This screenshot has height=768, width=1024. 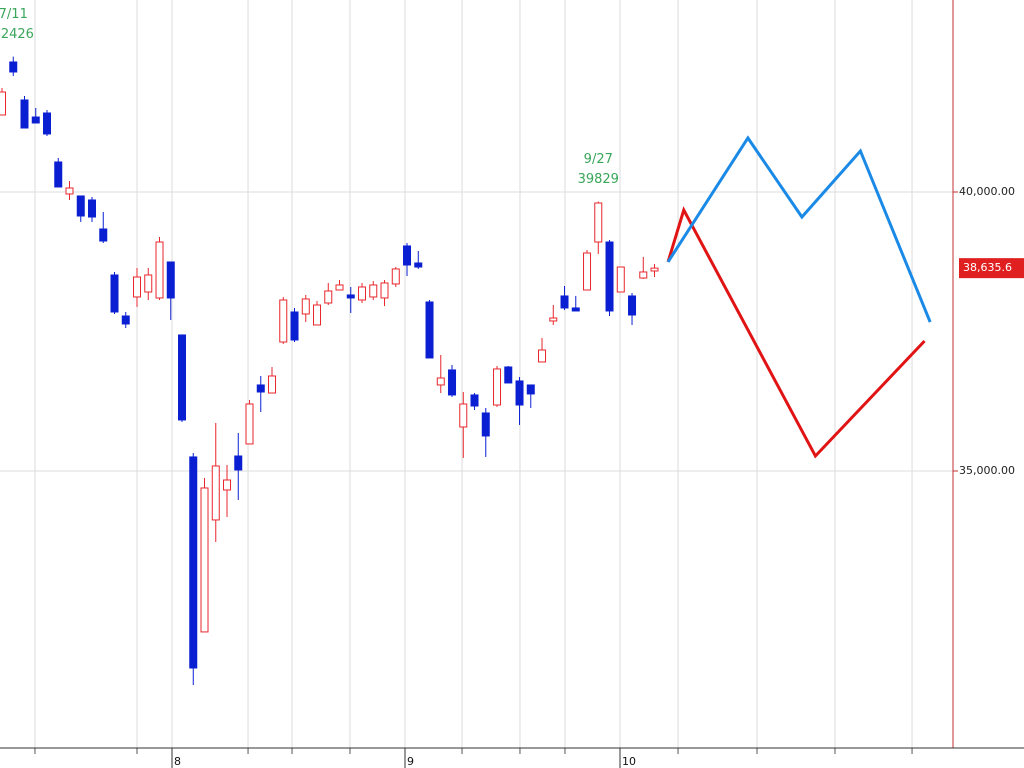 What do you see at coordinates (598, 179) in the screenshot?
I see `annotation-value: 39829` at bounding box center [598, 179].